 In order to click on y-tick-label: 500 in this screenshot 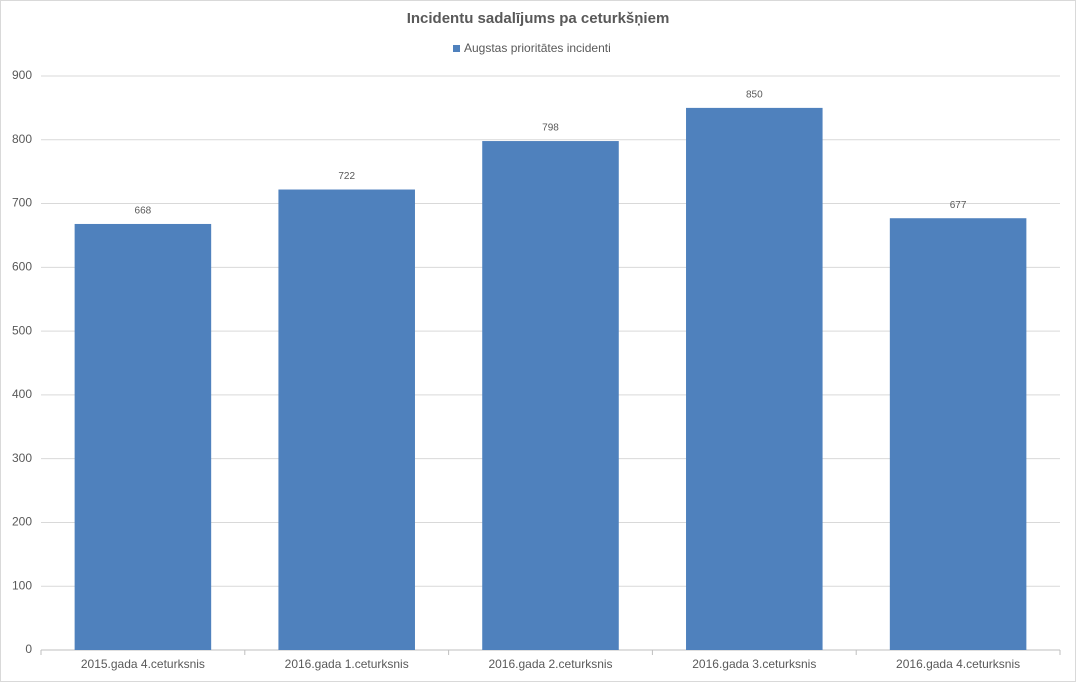, I will do `click(22, 330)`.